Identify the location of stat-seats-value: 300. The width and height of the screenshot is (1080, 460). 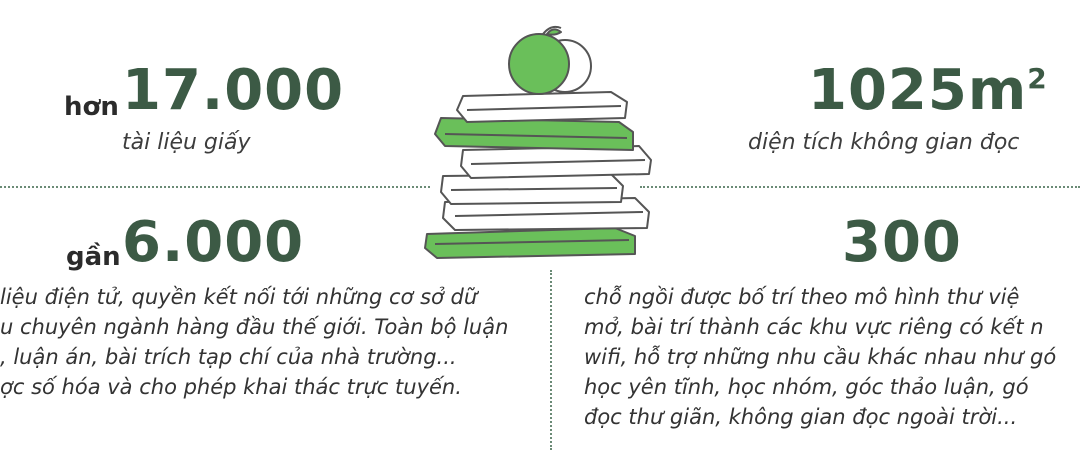
(902, 242).